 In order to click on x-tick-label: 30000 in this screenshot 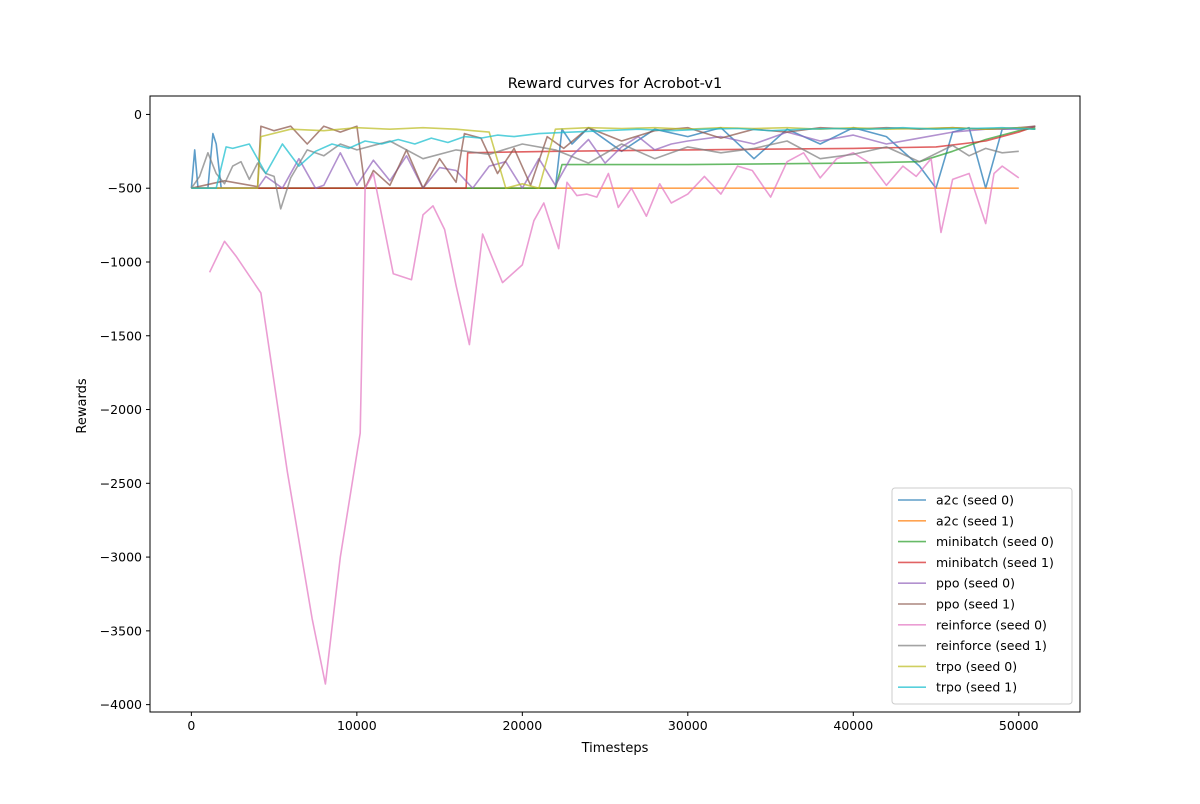, I will do `click(688, 725)`.